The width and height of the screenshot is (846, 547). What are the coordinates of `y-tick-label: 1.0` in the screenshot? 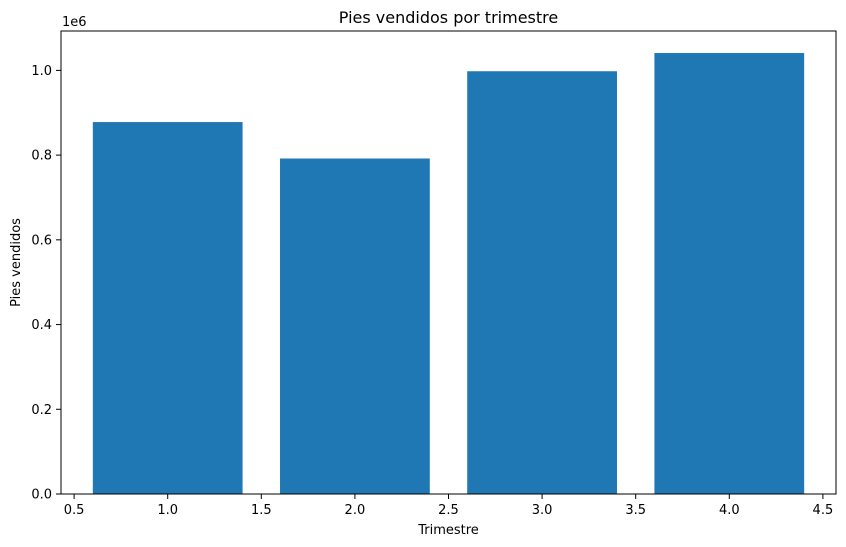 It's located at (41, 71).